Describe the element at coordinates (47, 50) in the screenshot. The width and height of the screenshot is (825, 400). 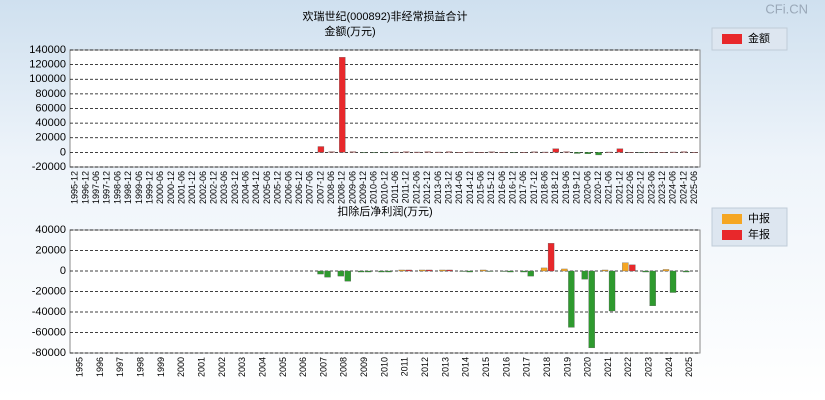
I see `y-tick-label: 140000` at that location.